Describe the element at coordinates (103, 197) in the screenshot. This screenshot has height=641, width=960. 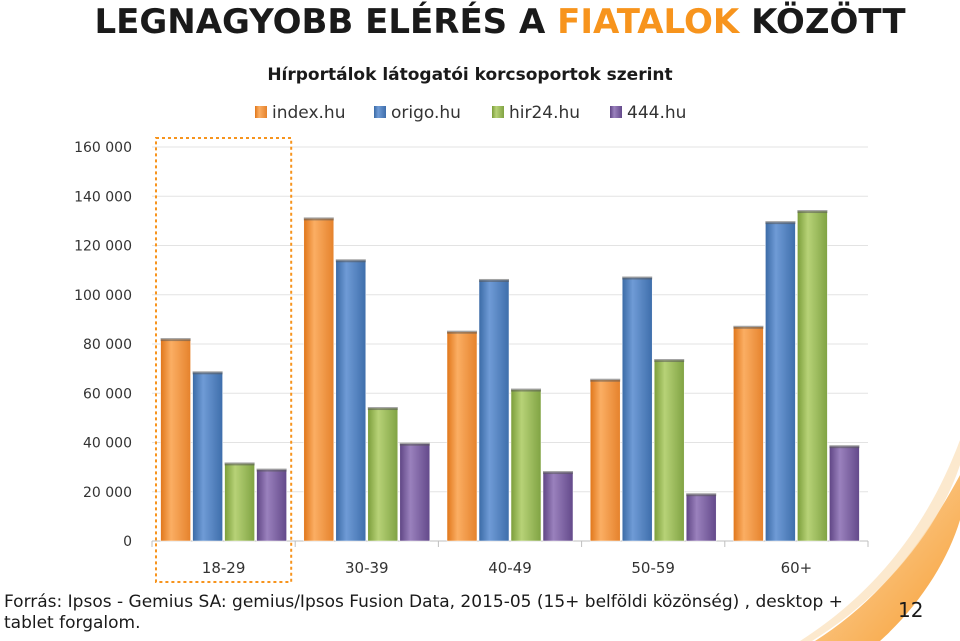
I see `y-tick-label: 140 000` at that location.